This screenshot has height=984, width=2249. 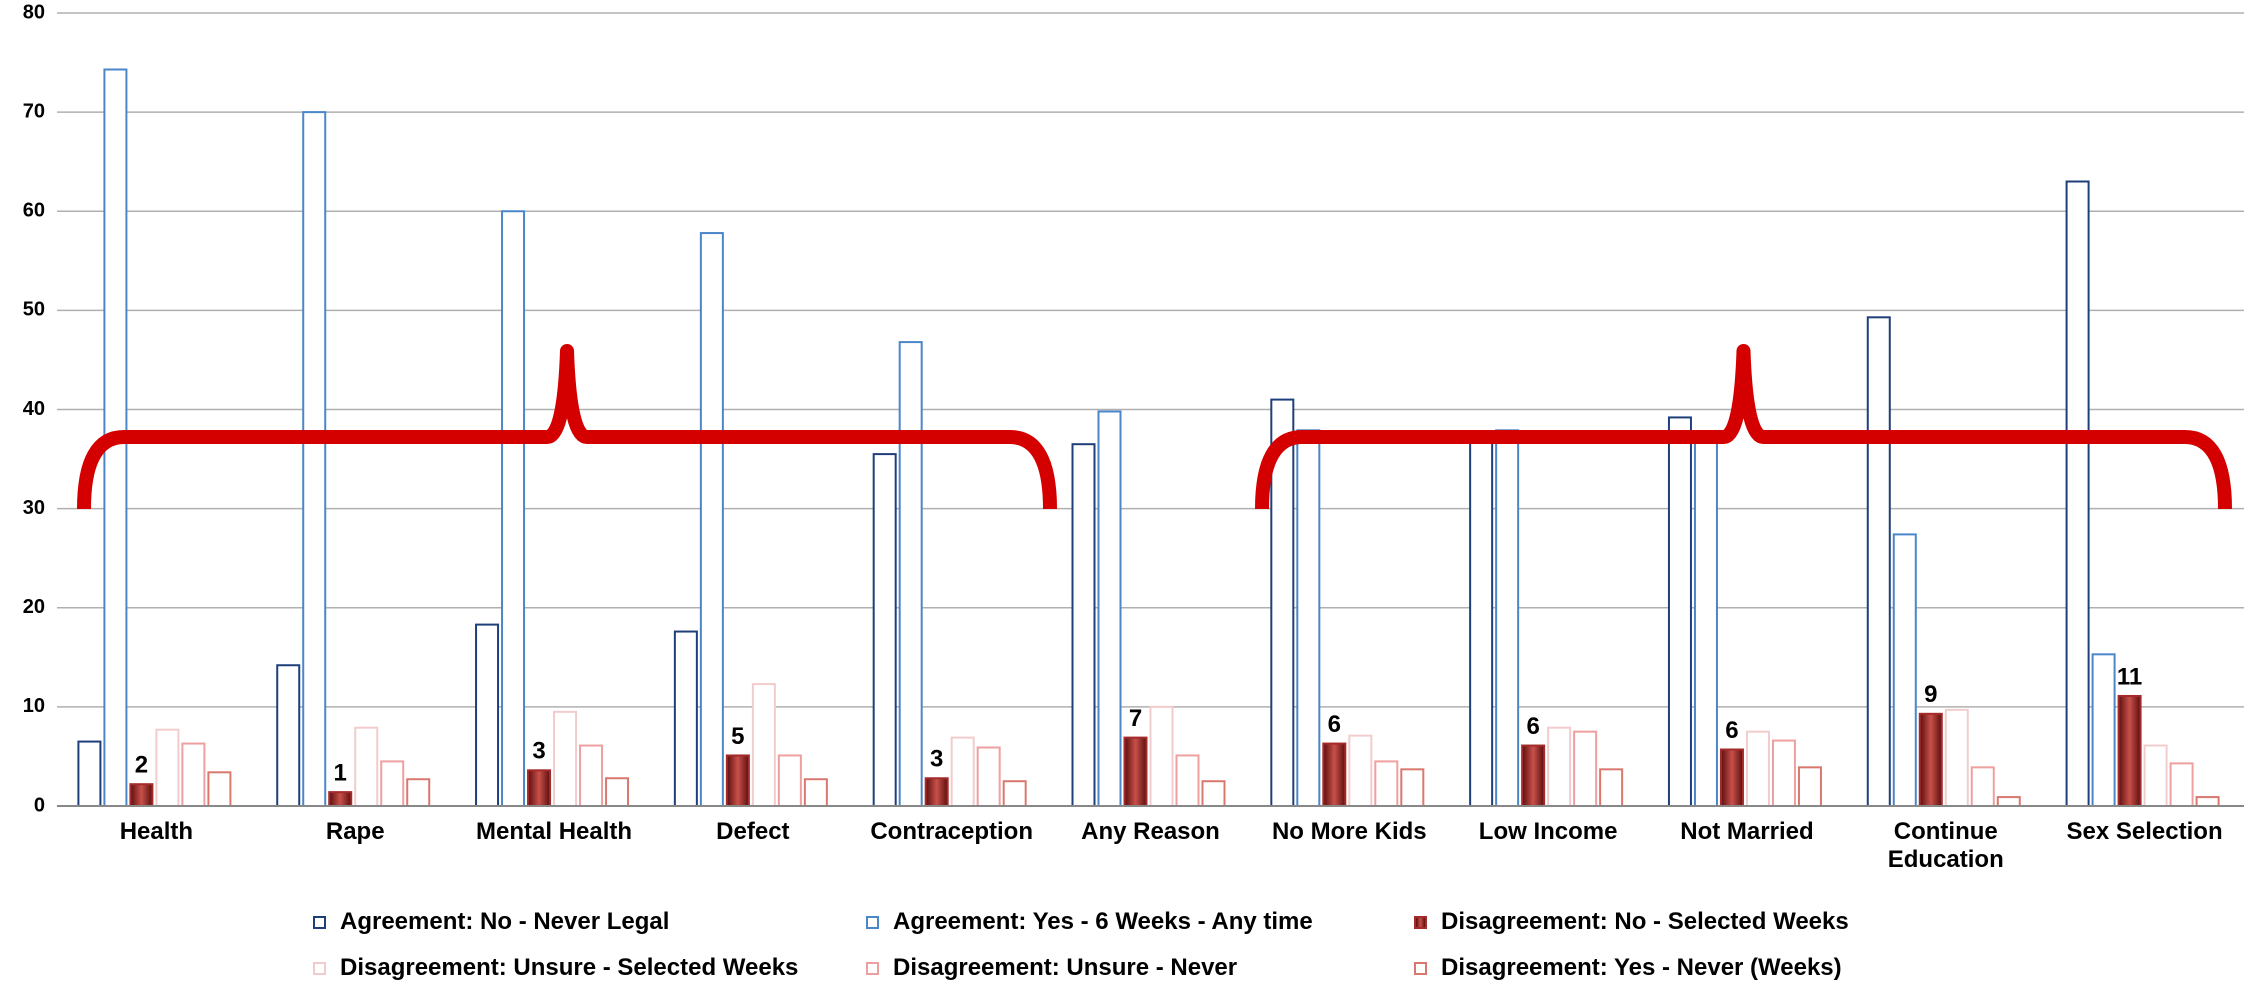 What do you see at coordinates (34, 409) in the screenshot?
I see `y-tick-label: 40` at bounding box center [34, 409].